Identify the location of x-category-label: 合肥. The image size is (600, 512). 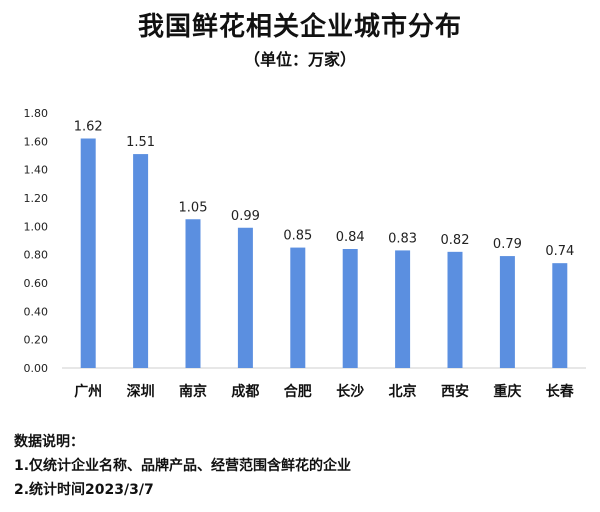
(298, 391).